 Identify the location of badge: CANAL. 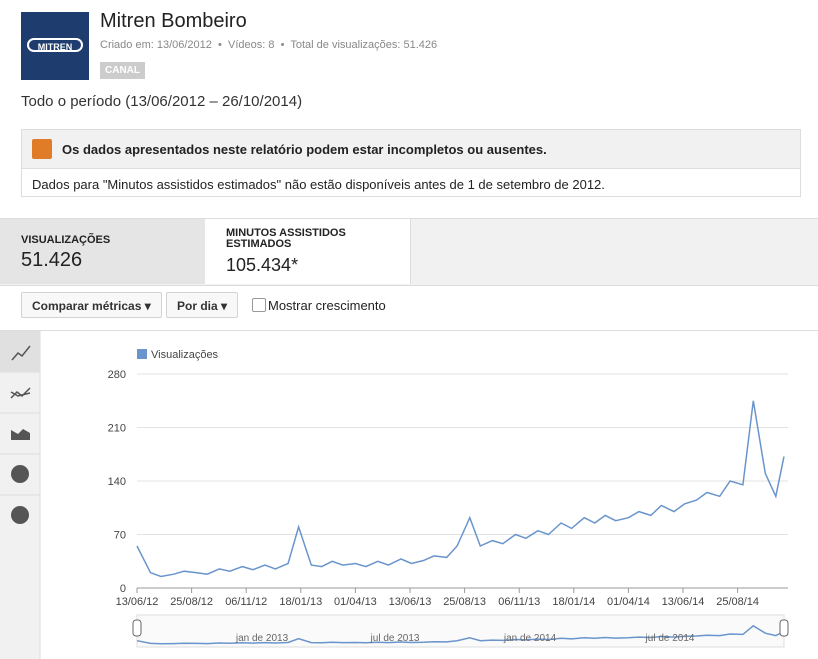
(122, 70).